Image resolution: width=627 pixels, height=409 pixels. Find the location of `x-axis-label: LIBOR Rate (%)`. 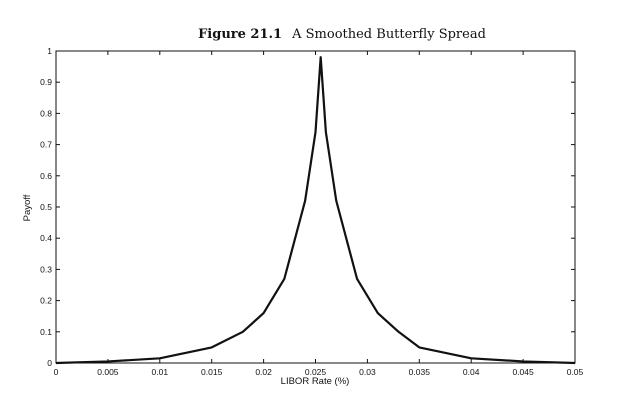

x-axis-label: LIBOR Rate (%) is located at coordinates (315, 381).